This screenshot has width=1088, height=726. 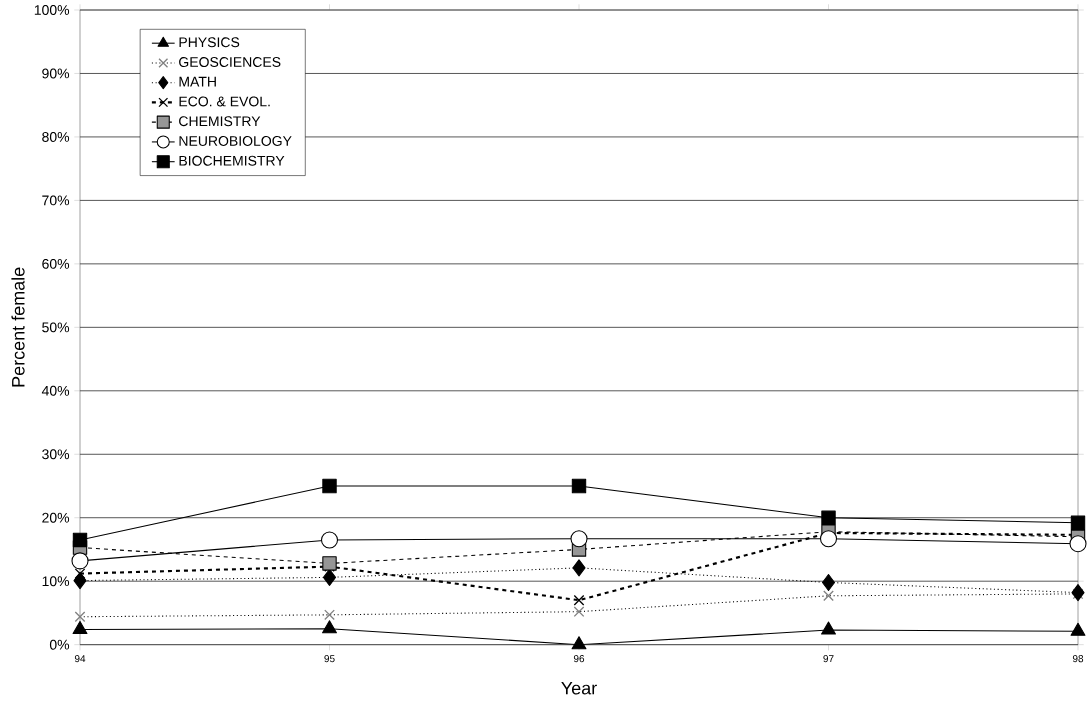 I want to click on y-tick-label: 40%, so click(x=55, y=390).